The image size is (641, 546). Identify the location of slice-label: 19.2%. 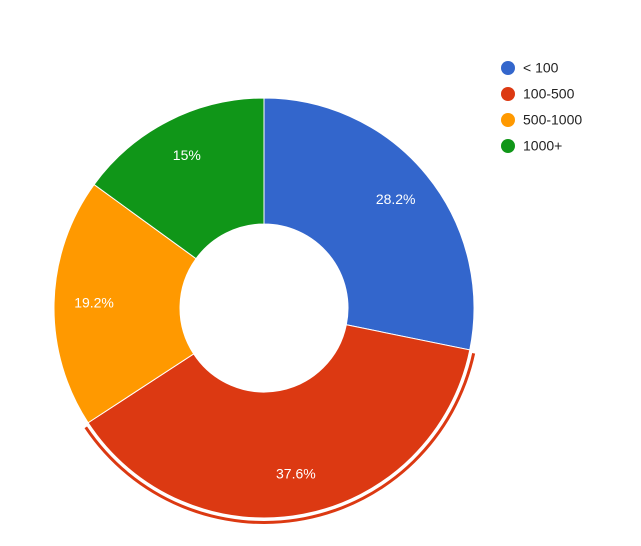
(94, 302).